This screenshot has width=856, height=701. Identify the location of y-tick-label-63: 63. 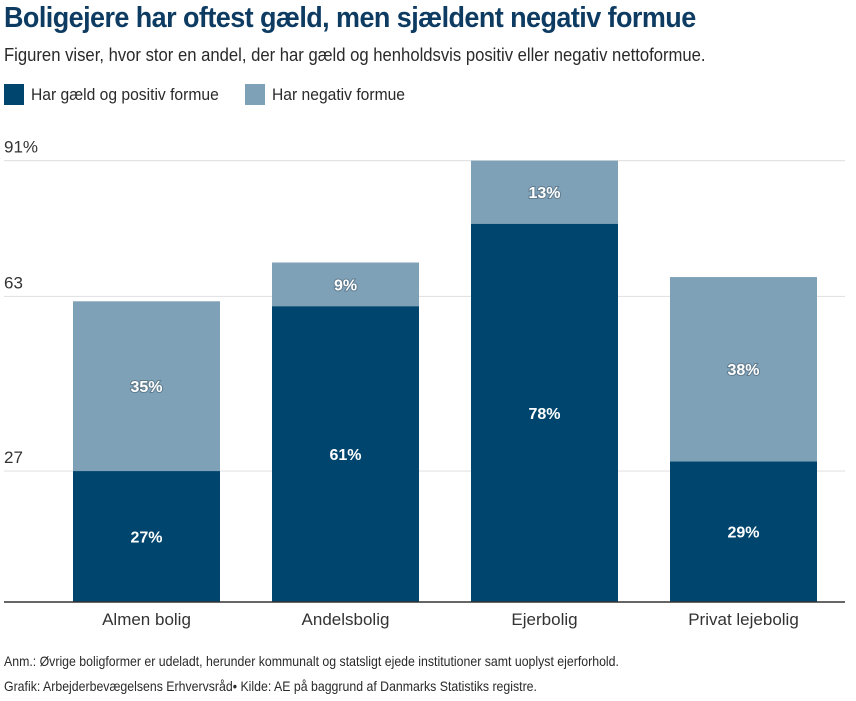
(13, 282).